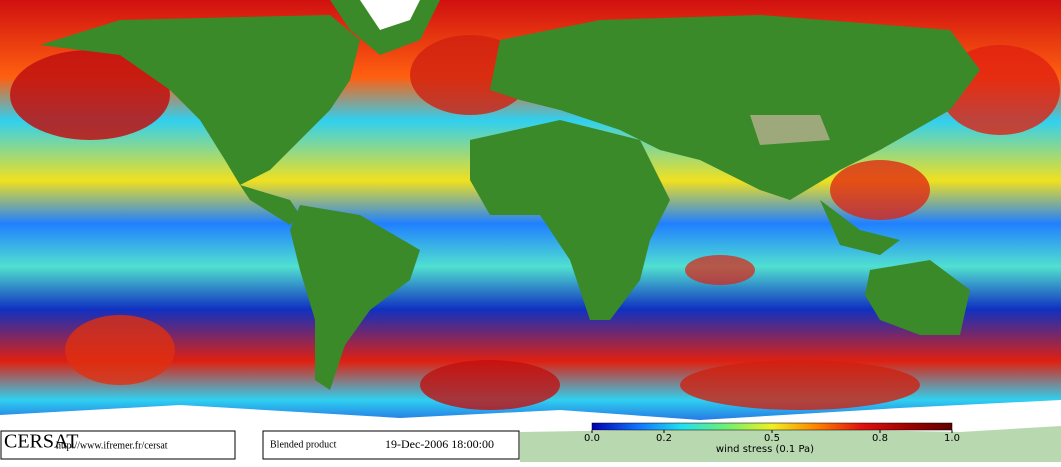  Describe the element at coordinates (772, 426) in the screenshot. I see `colorbar-scale` at that location.